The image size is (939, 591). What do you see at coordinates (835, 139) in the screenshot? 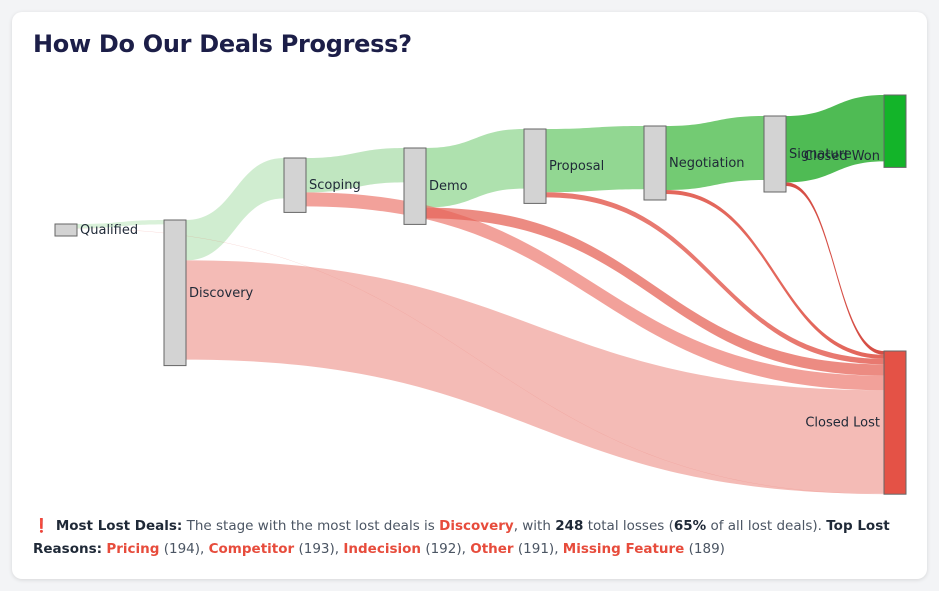
I see `sankey-link-signature-to-closedwon` at bounding box center [835, 139].